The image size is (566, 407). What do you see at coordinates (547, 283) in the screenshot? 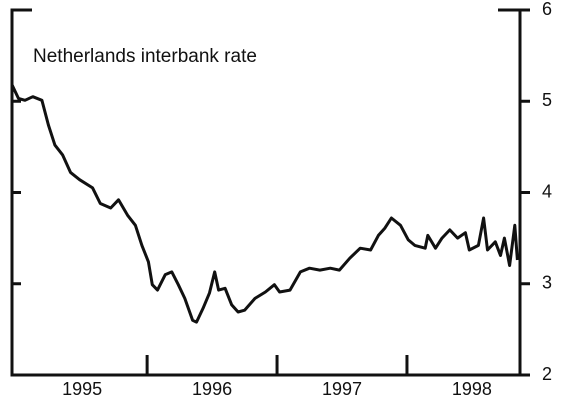
I see `y-tick-label: 3` at bounding box center [547, 283].